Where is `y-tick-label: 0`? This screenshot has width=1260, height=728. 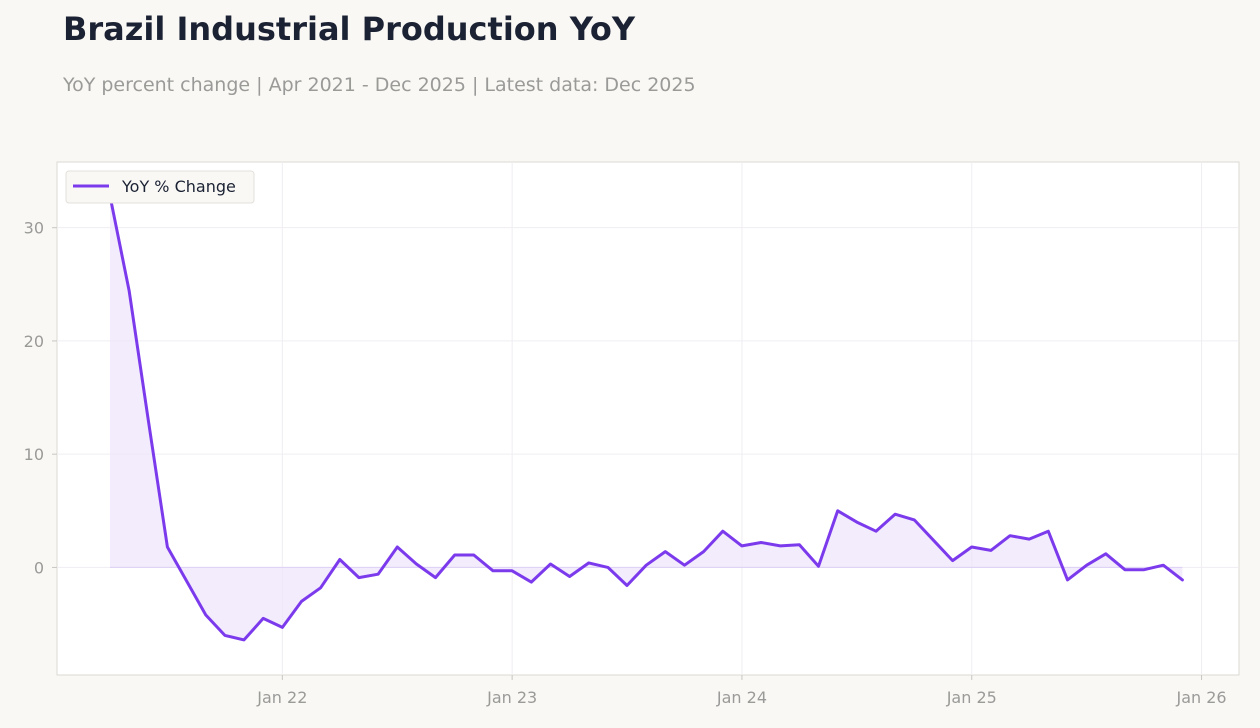 y-tick-label: 0 is located at coordinates (39, 567).